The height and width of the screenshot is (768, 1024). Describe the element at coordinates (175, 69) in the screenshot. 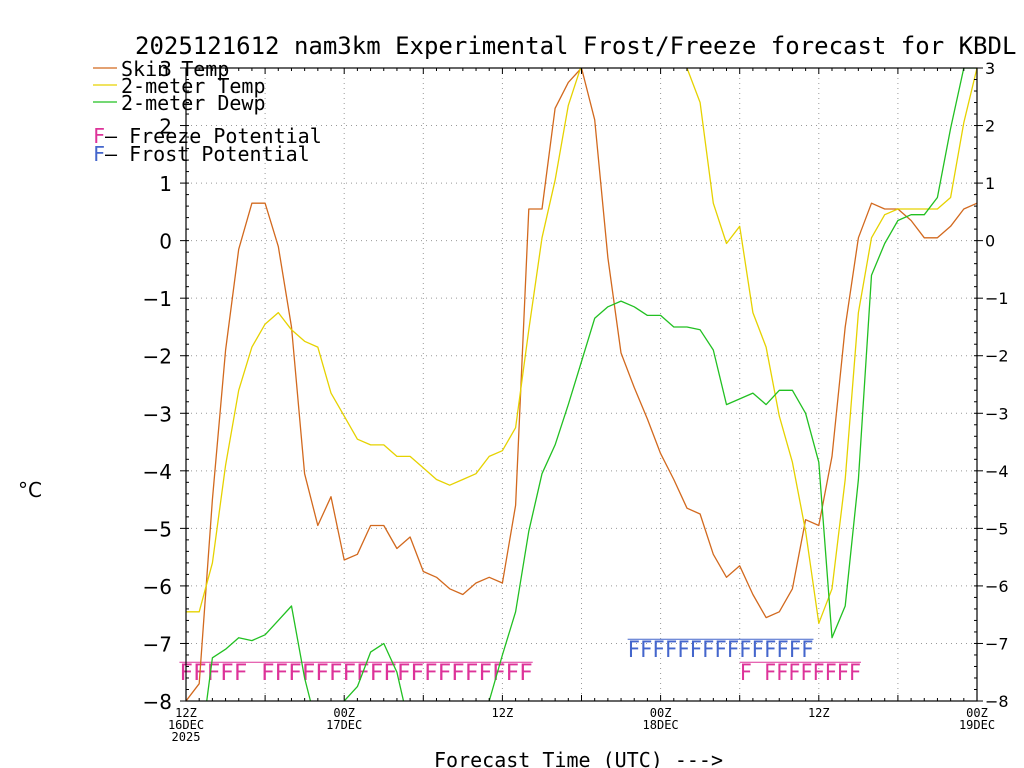

I see `legend-label: Skin Temp` at that location.